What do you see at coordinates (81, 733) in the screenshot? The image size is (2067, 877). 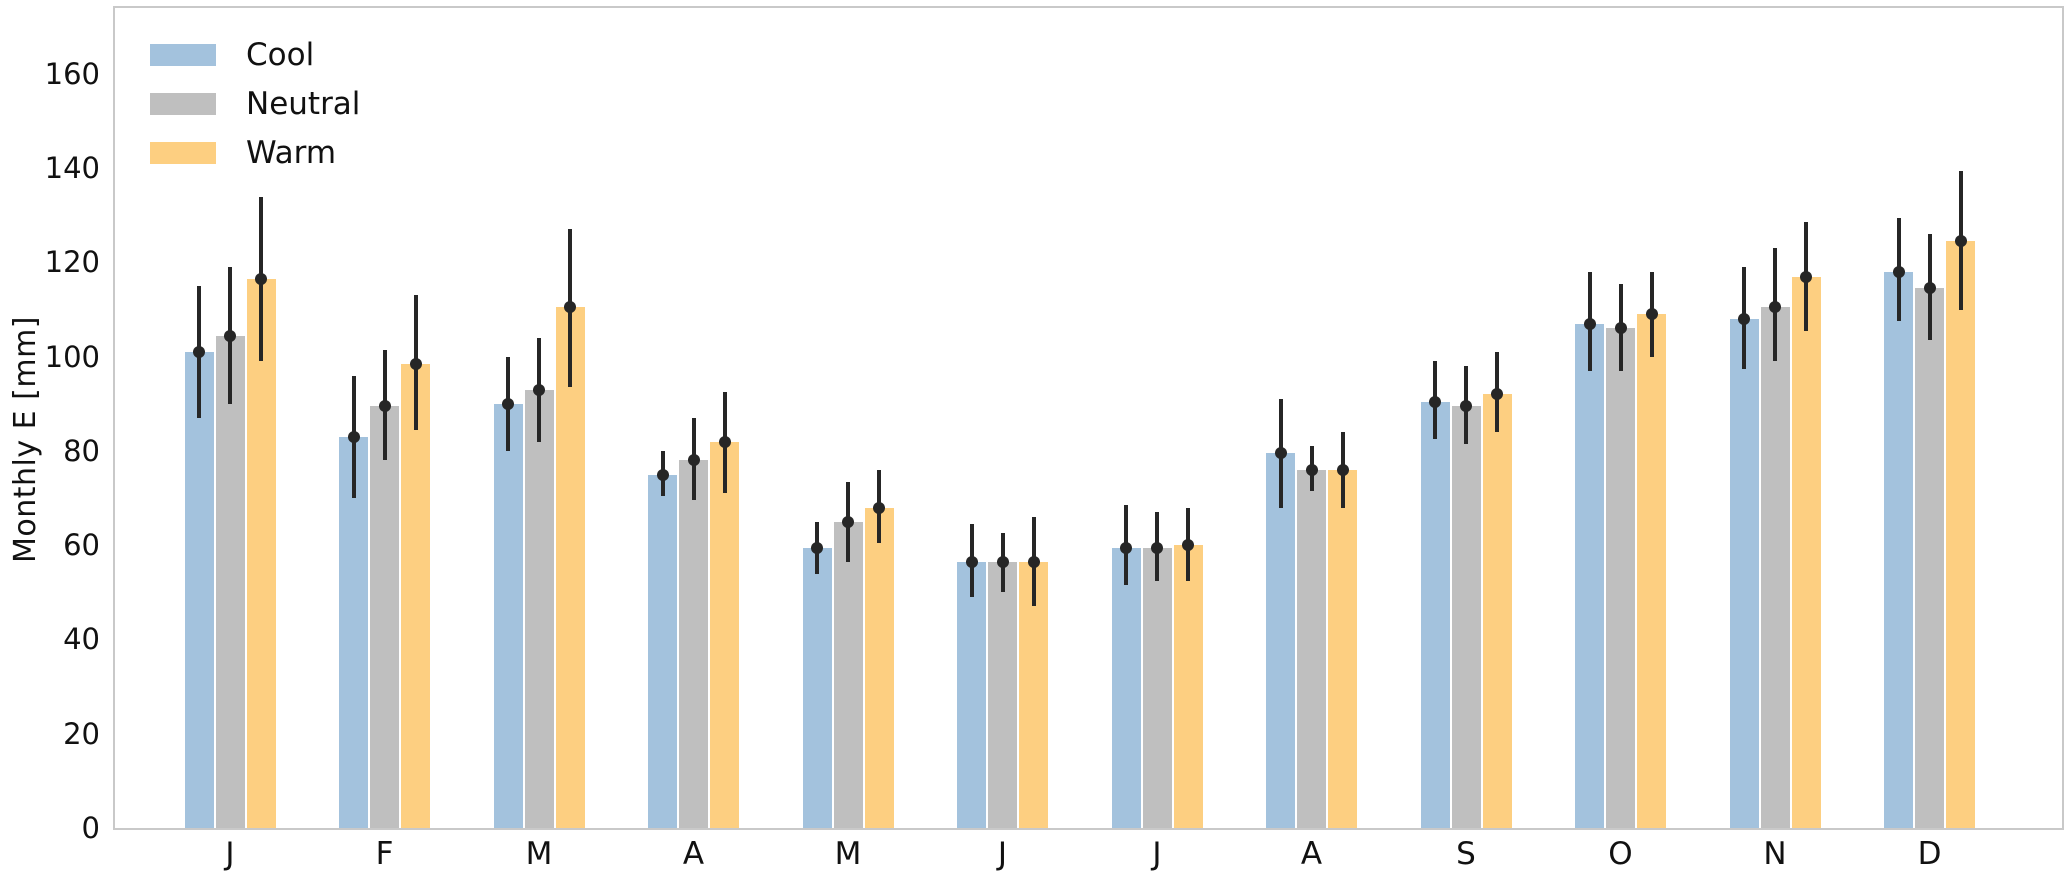 I see `y-tick-label: 20` at bounding box center [81, 733].